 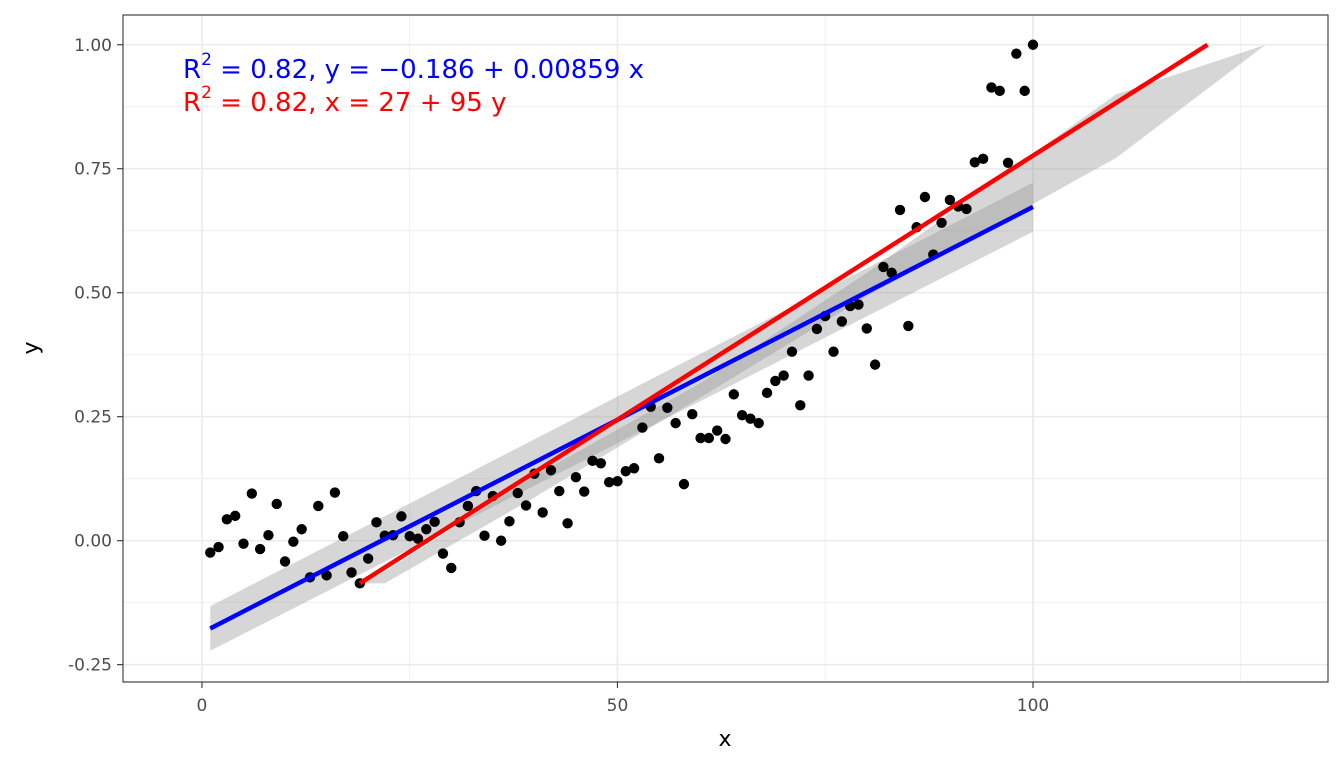 What do you see at coordinates (618, 706) in the screenshot?
I see `x-tick-label: 50` at bounding box center [618, 706].